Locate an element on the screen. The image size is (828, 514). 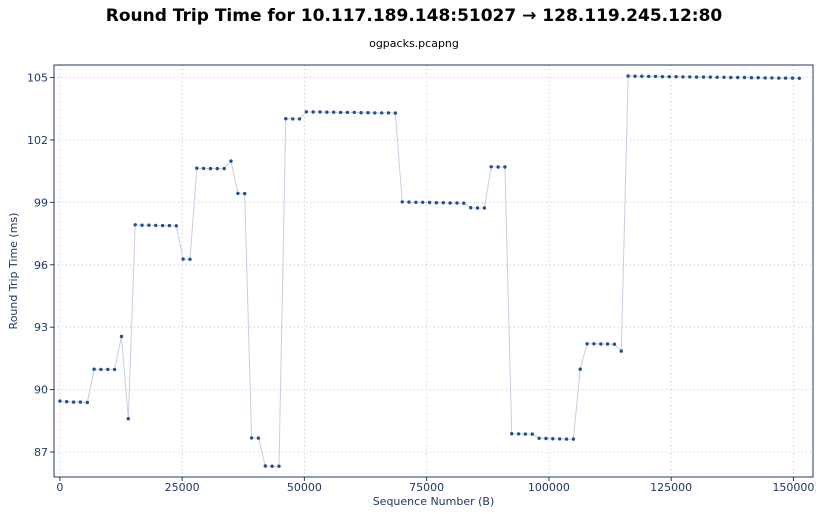
y-tick-label: 87 is located at coordinates (41, 452).